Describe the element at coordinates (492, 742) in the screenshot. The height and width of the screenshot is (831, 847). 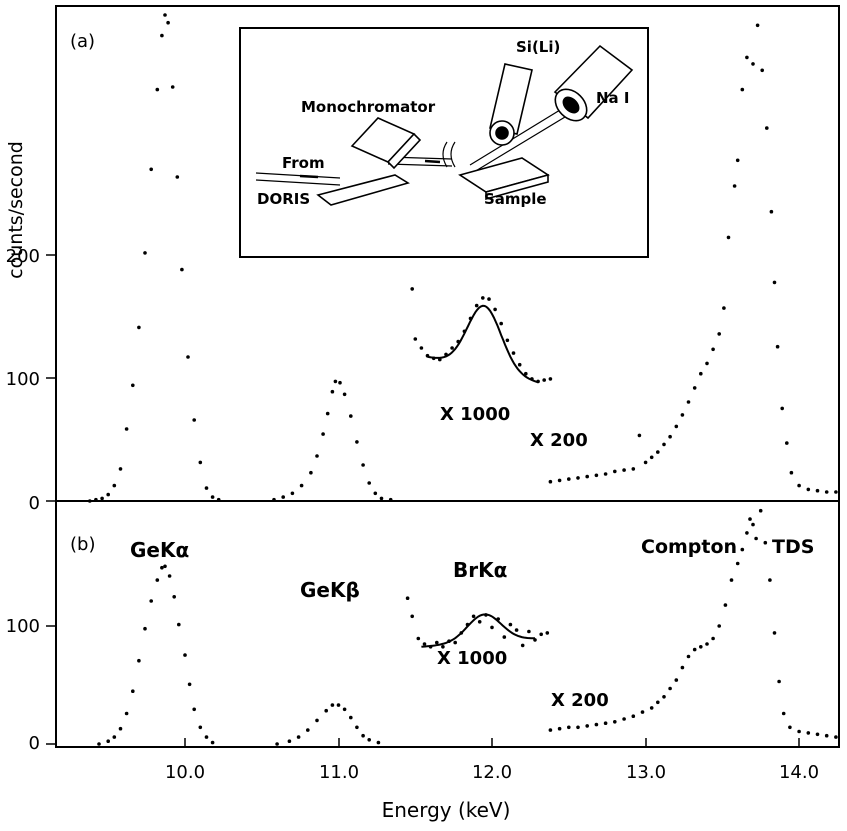
I see `x-ticks` at that location.